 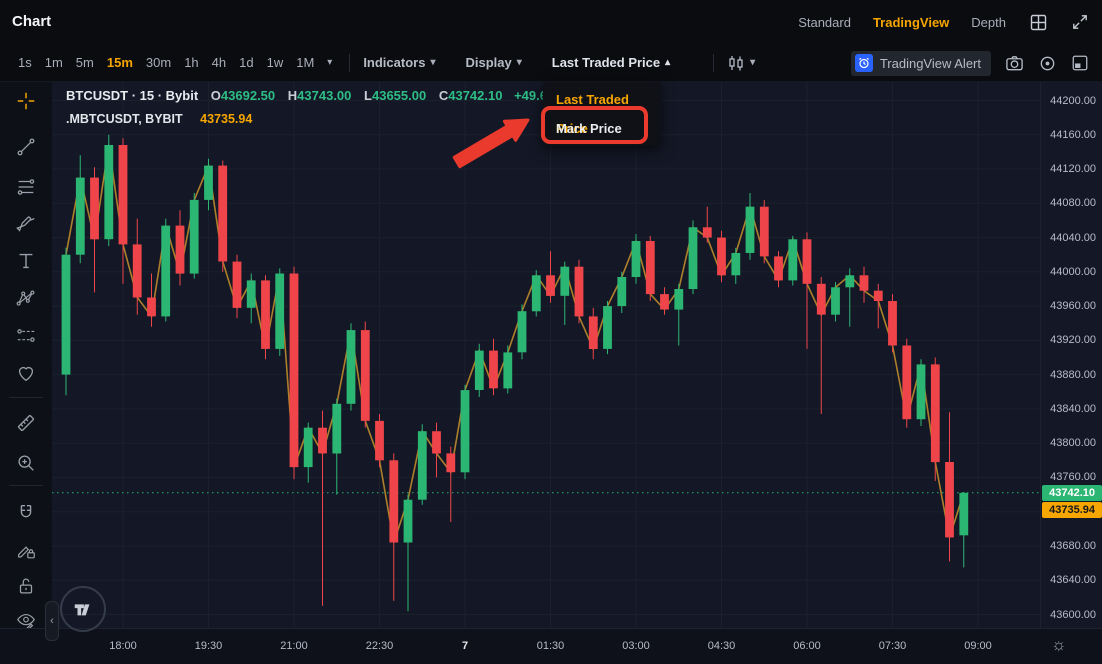 What do you see at coordinates (26, 224) in the screenshot?
I see `brush-icon` at bounding box center [26, 224].